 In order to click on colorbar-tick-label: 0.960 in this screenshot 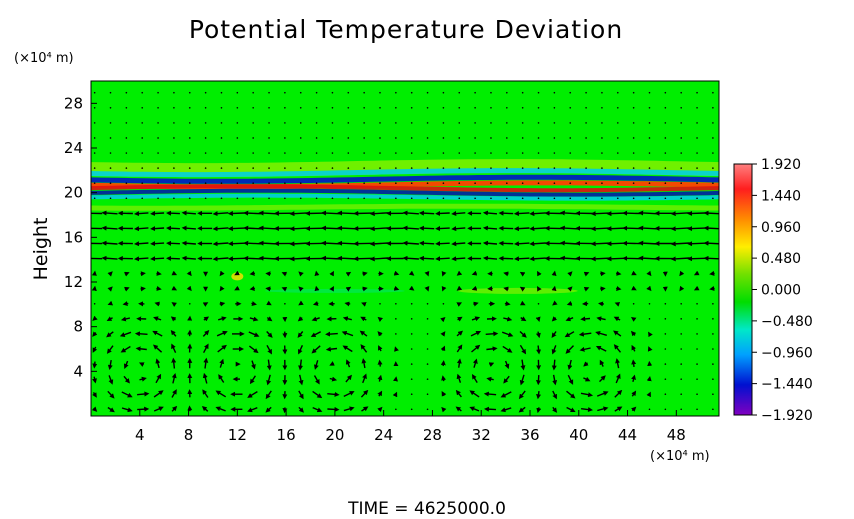, I will do `click(781, 228)`.